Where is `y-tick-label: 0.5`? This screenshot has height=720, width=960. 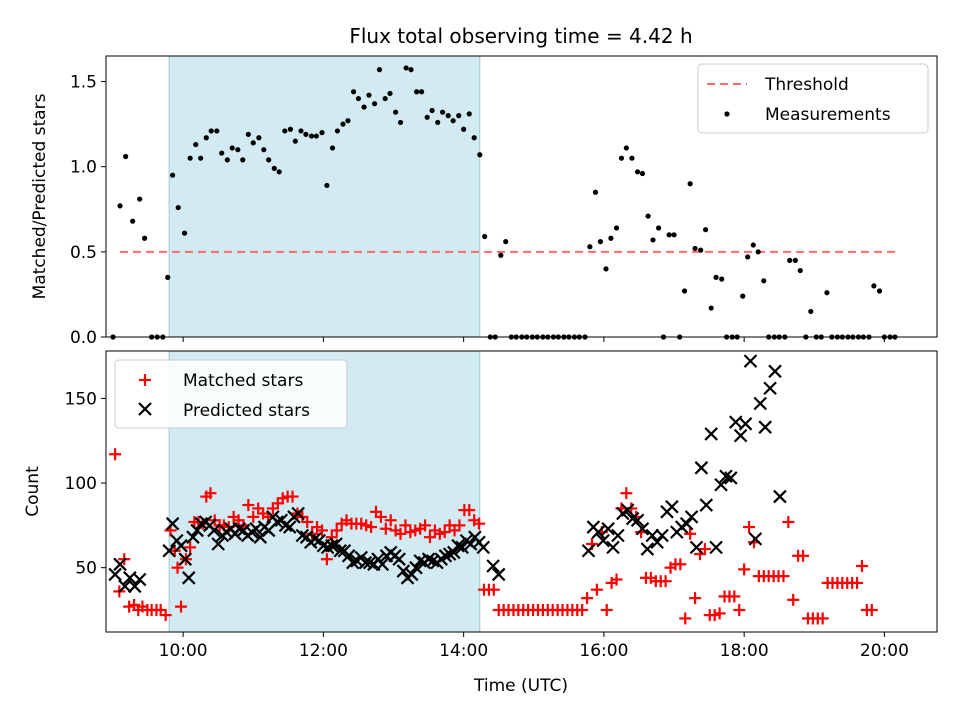 y-tick-label: 0.5 is located at coordinates (83, 253).